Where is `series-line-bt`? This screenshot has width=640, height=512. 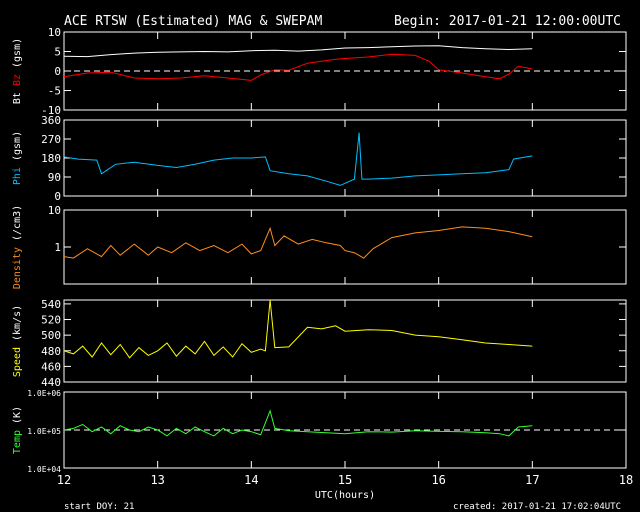 series-line-bt is located at coordinates (298, 51).